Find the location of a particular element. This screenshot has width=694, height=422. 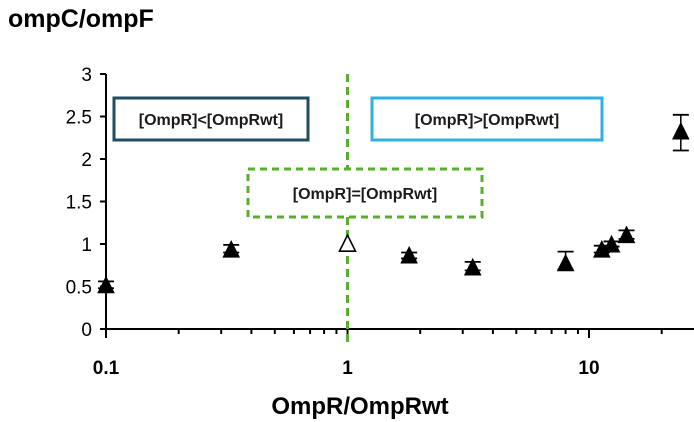

annotation-above-text: [OmpR]>[OmpRwt] is located at coordinates (487, 120).